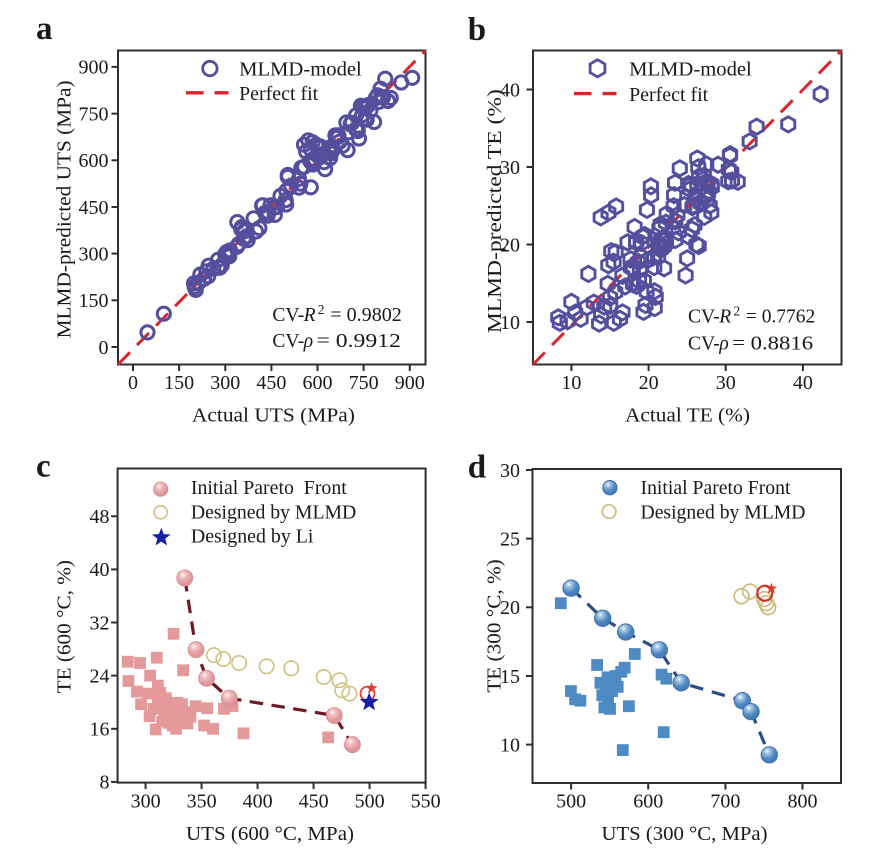 Image resolution: width=880 pixels, height=858 pixels. I want to click on svg-text: 25, so click(510, 539).